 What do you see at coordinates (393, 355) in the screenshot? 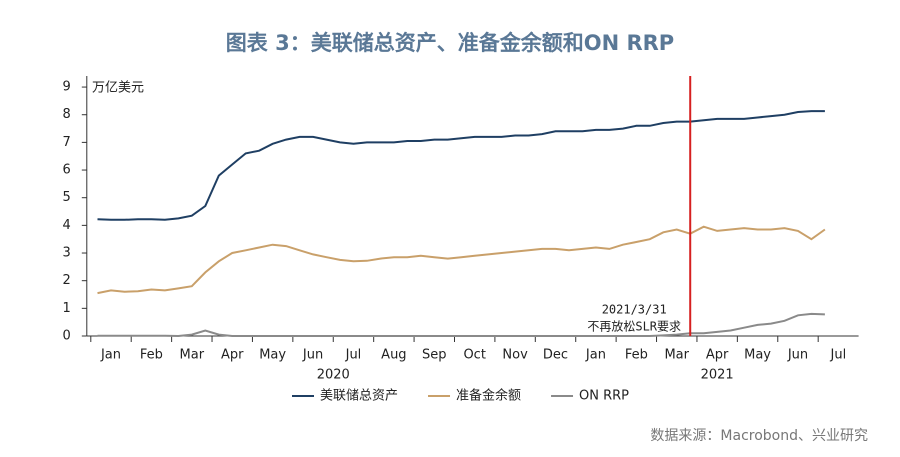
I see `x-tick-label: Aug` at bounding box center [393, 355].